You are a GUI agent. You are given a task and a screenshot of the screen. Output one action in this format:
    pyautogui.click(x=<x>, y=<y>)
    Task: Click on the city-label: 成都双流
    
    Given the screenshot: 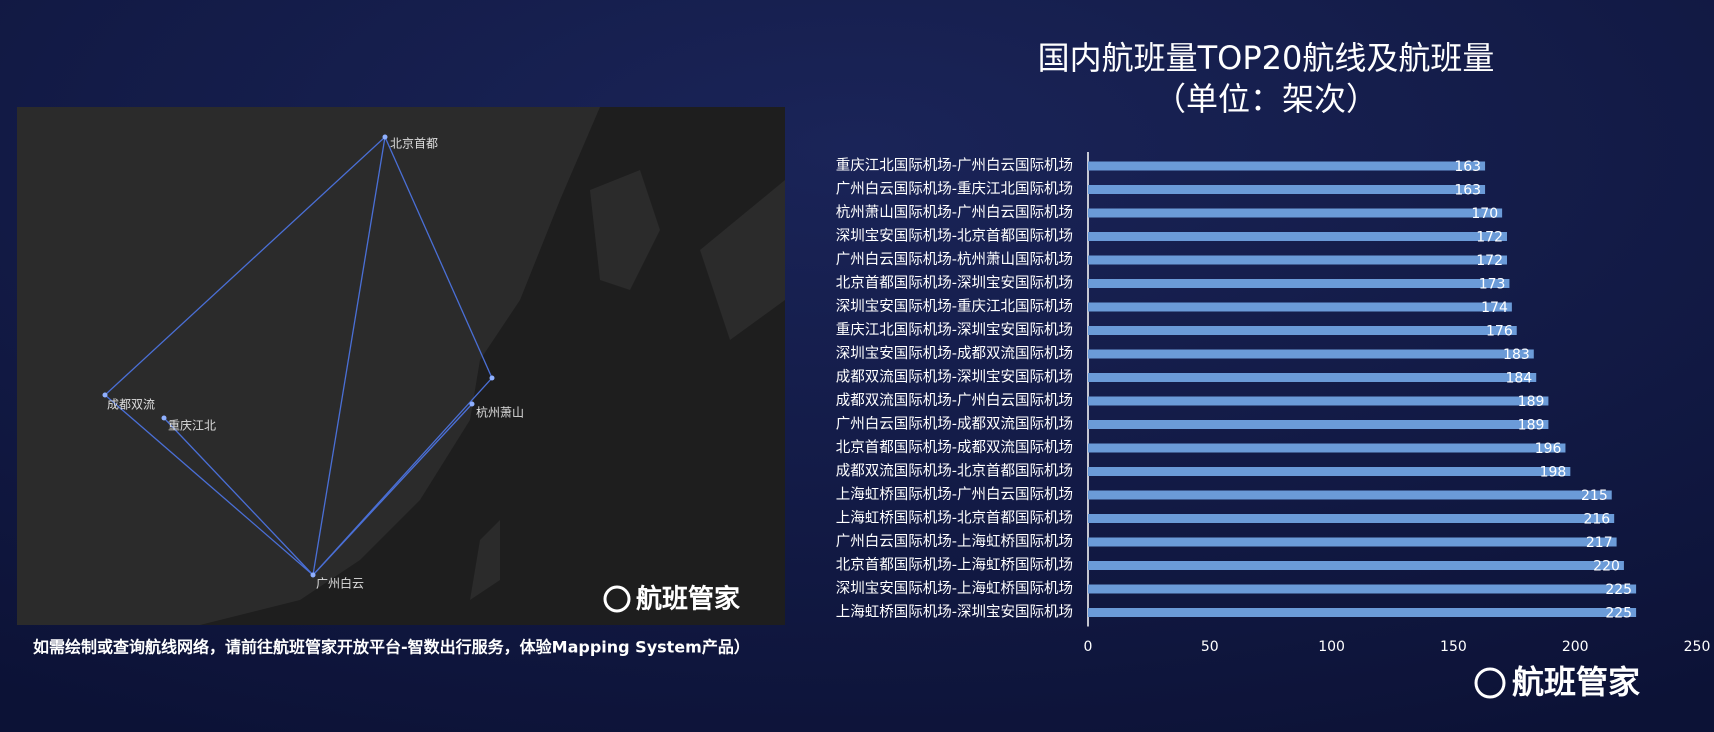 What is the action you would take?
    pyautogui.click(x=131, y=405)
    